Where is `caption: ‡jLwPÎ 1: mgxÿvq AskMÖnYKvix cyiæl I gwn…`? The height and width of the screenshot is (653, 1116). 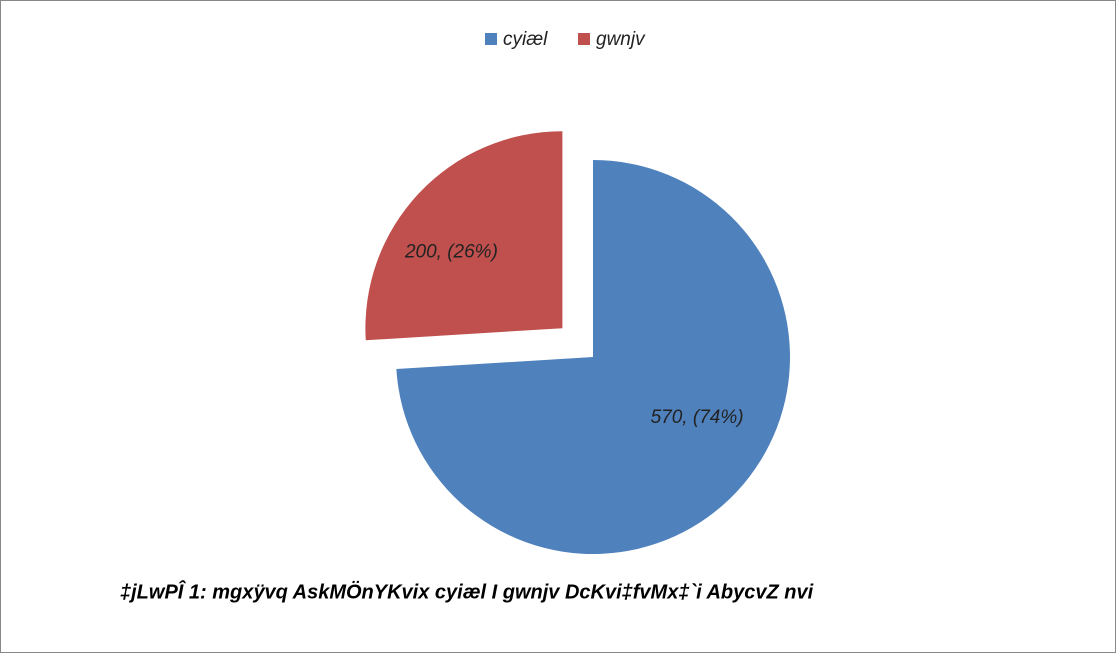
caption: ‡jLwPÎ 1: mgxÿvq AskMÖnYKvix cyiæl I gwn… is located at coordinates (467, 591).